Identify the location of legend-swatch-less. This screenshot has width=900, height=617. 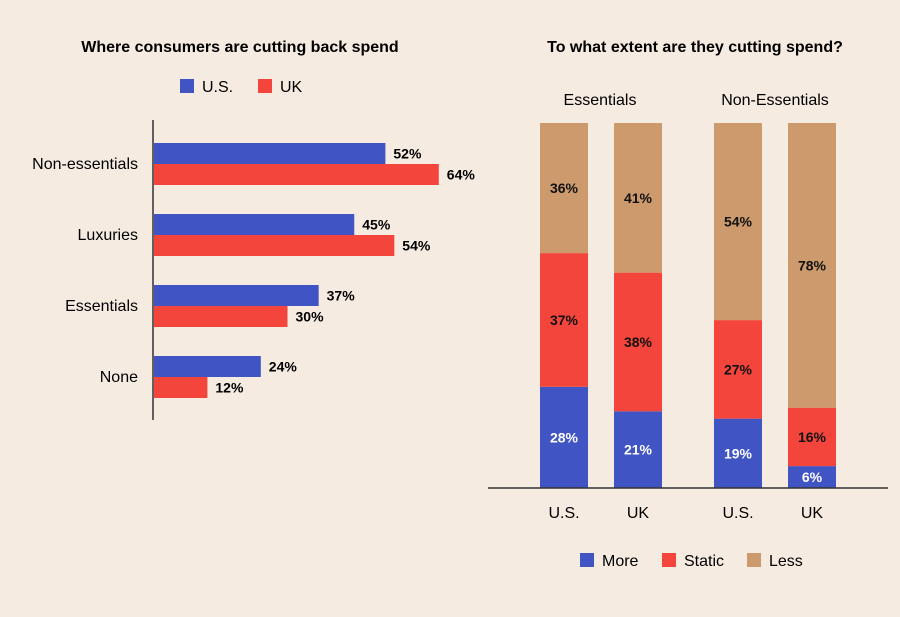
(754, 560).